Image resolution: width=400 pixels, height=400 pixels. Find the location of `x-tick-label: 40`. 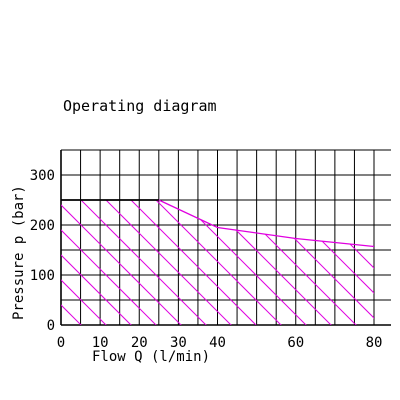

x-tick-label: 40 is located at coordinates (217, 343).